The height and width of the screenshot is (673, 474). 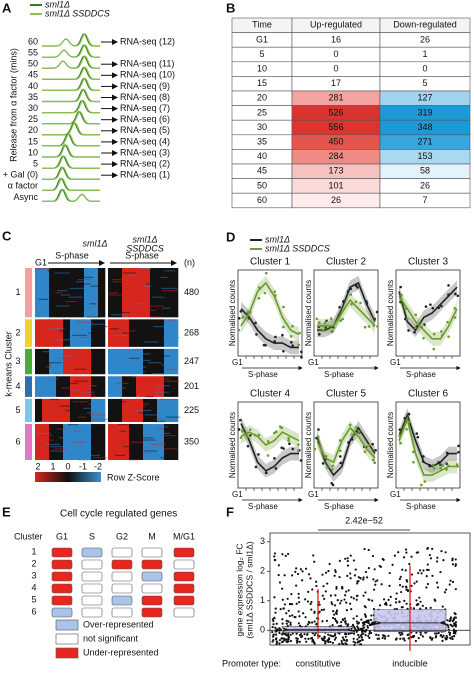 I want to click on cluster-bar, so click(x=28, y=361).